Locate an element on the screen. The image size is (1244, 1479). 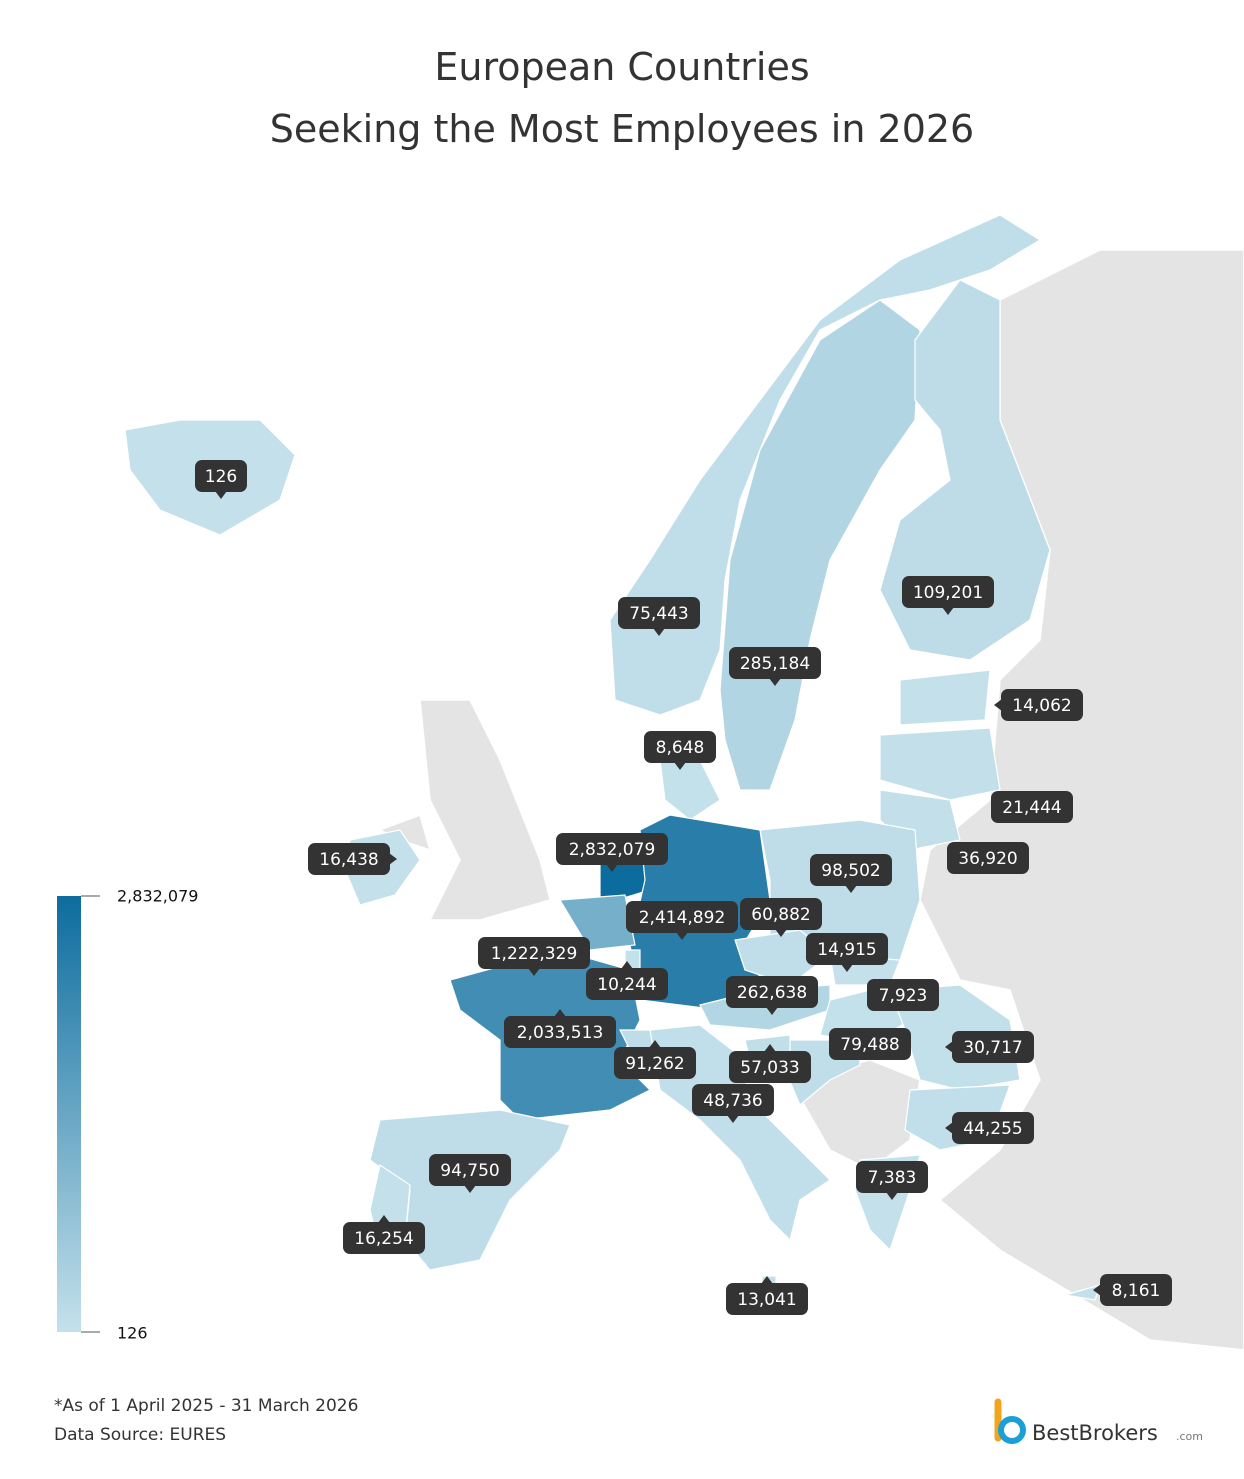
value-label: 44,255 is located at coordinates (989, 1128).